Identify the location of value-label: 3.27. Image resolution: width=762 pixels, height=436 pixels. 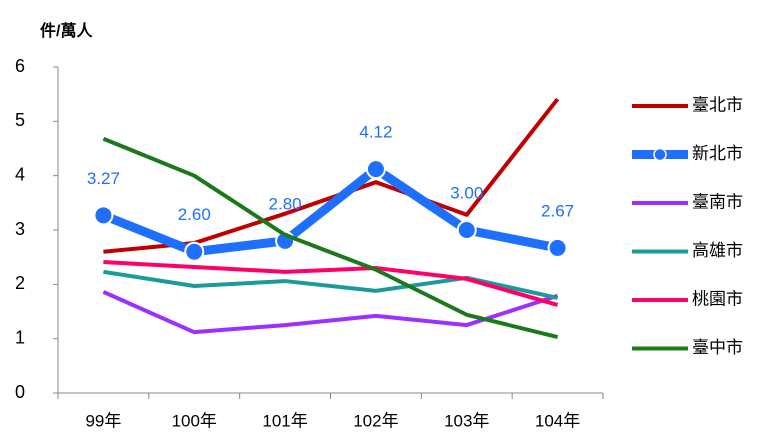
(103, 178).